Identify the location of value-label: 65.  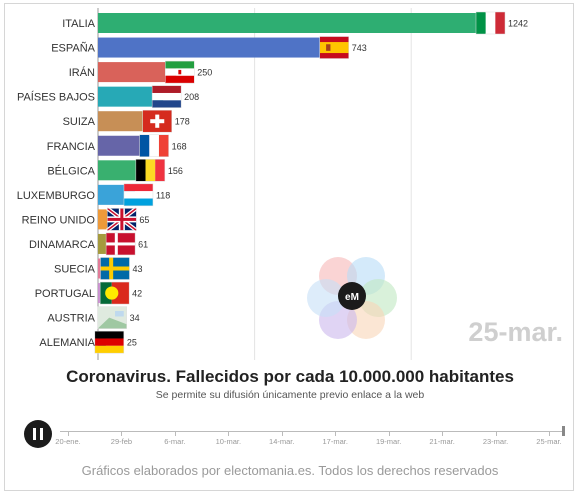
(144, 220).